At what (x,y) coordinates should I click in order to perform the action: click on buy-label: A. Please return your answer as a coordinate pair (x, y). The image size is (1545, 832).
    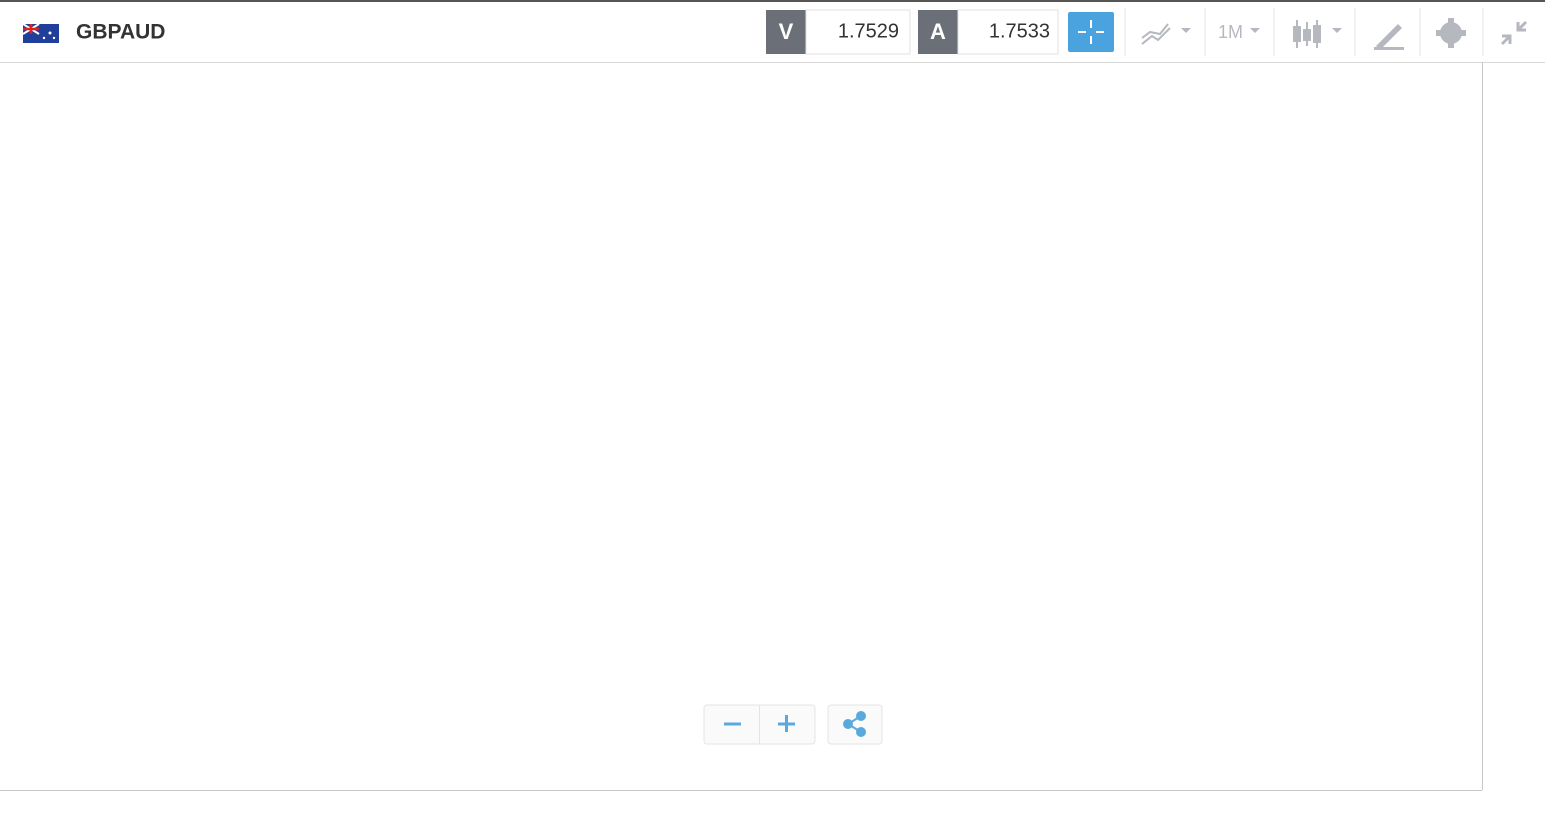
    Looking at the image, I should click on (938, 31).